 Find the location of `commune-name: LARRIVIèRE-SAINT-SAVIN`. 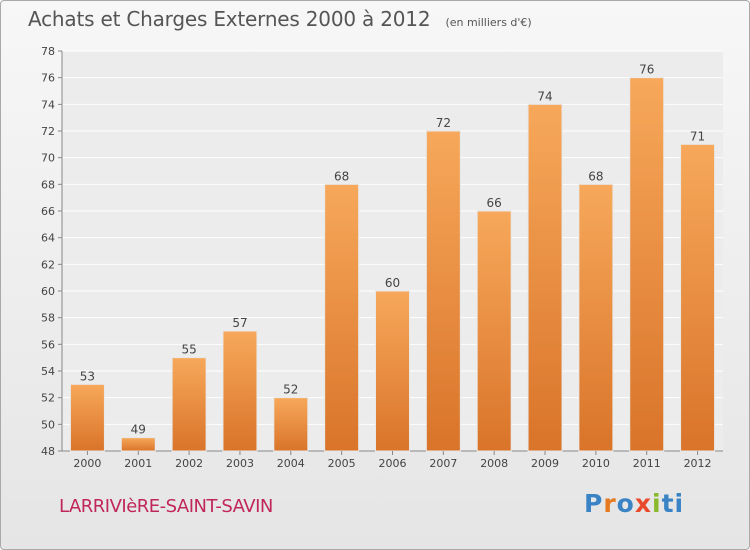

commune-name: LARRIVIèRE-SAINT-SAVIN is located at coordinates (166, 506).